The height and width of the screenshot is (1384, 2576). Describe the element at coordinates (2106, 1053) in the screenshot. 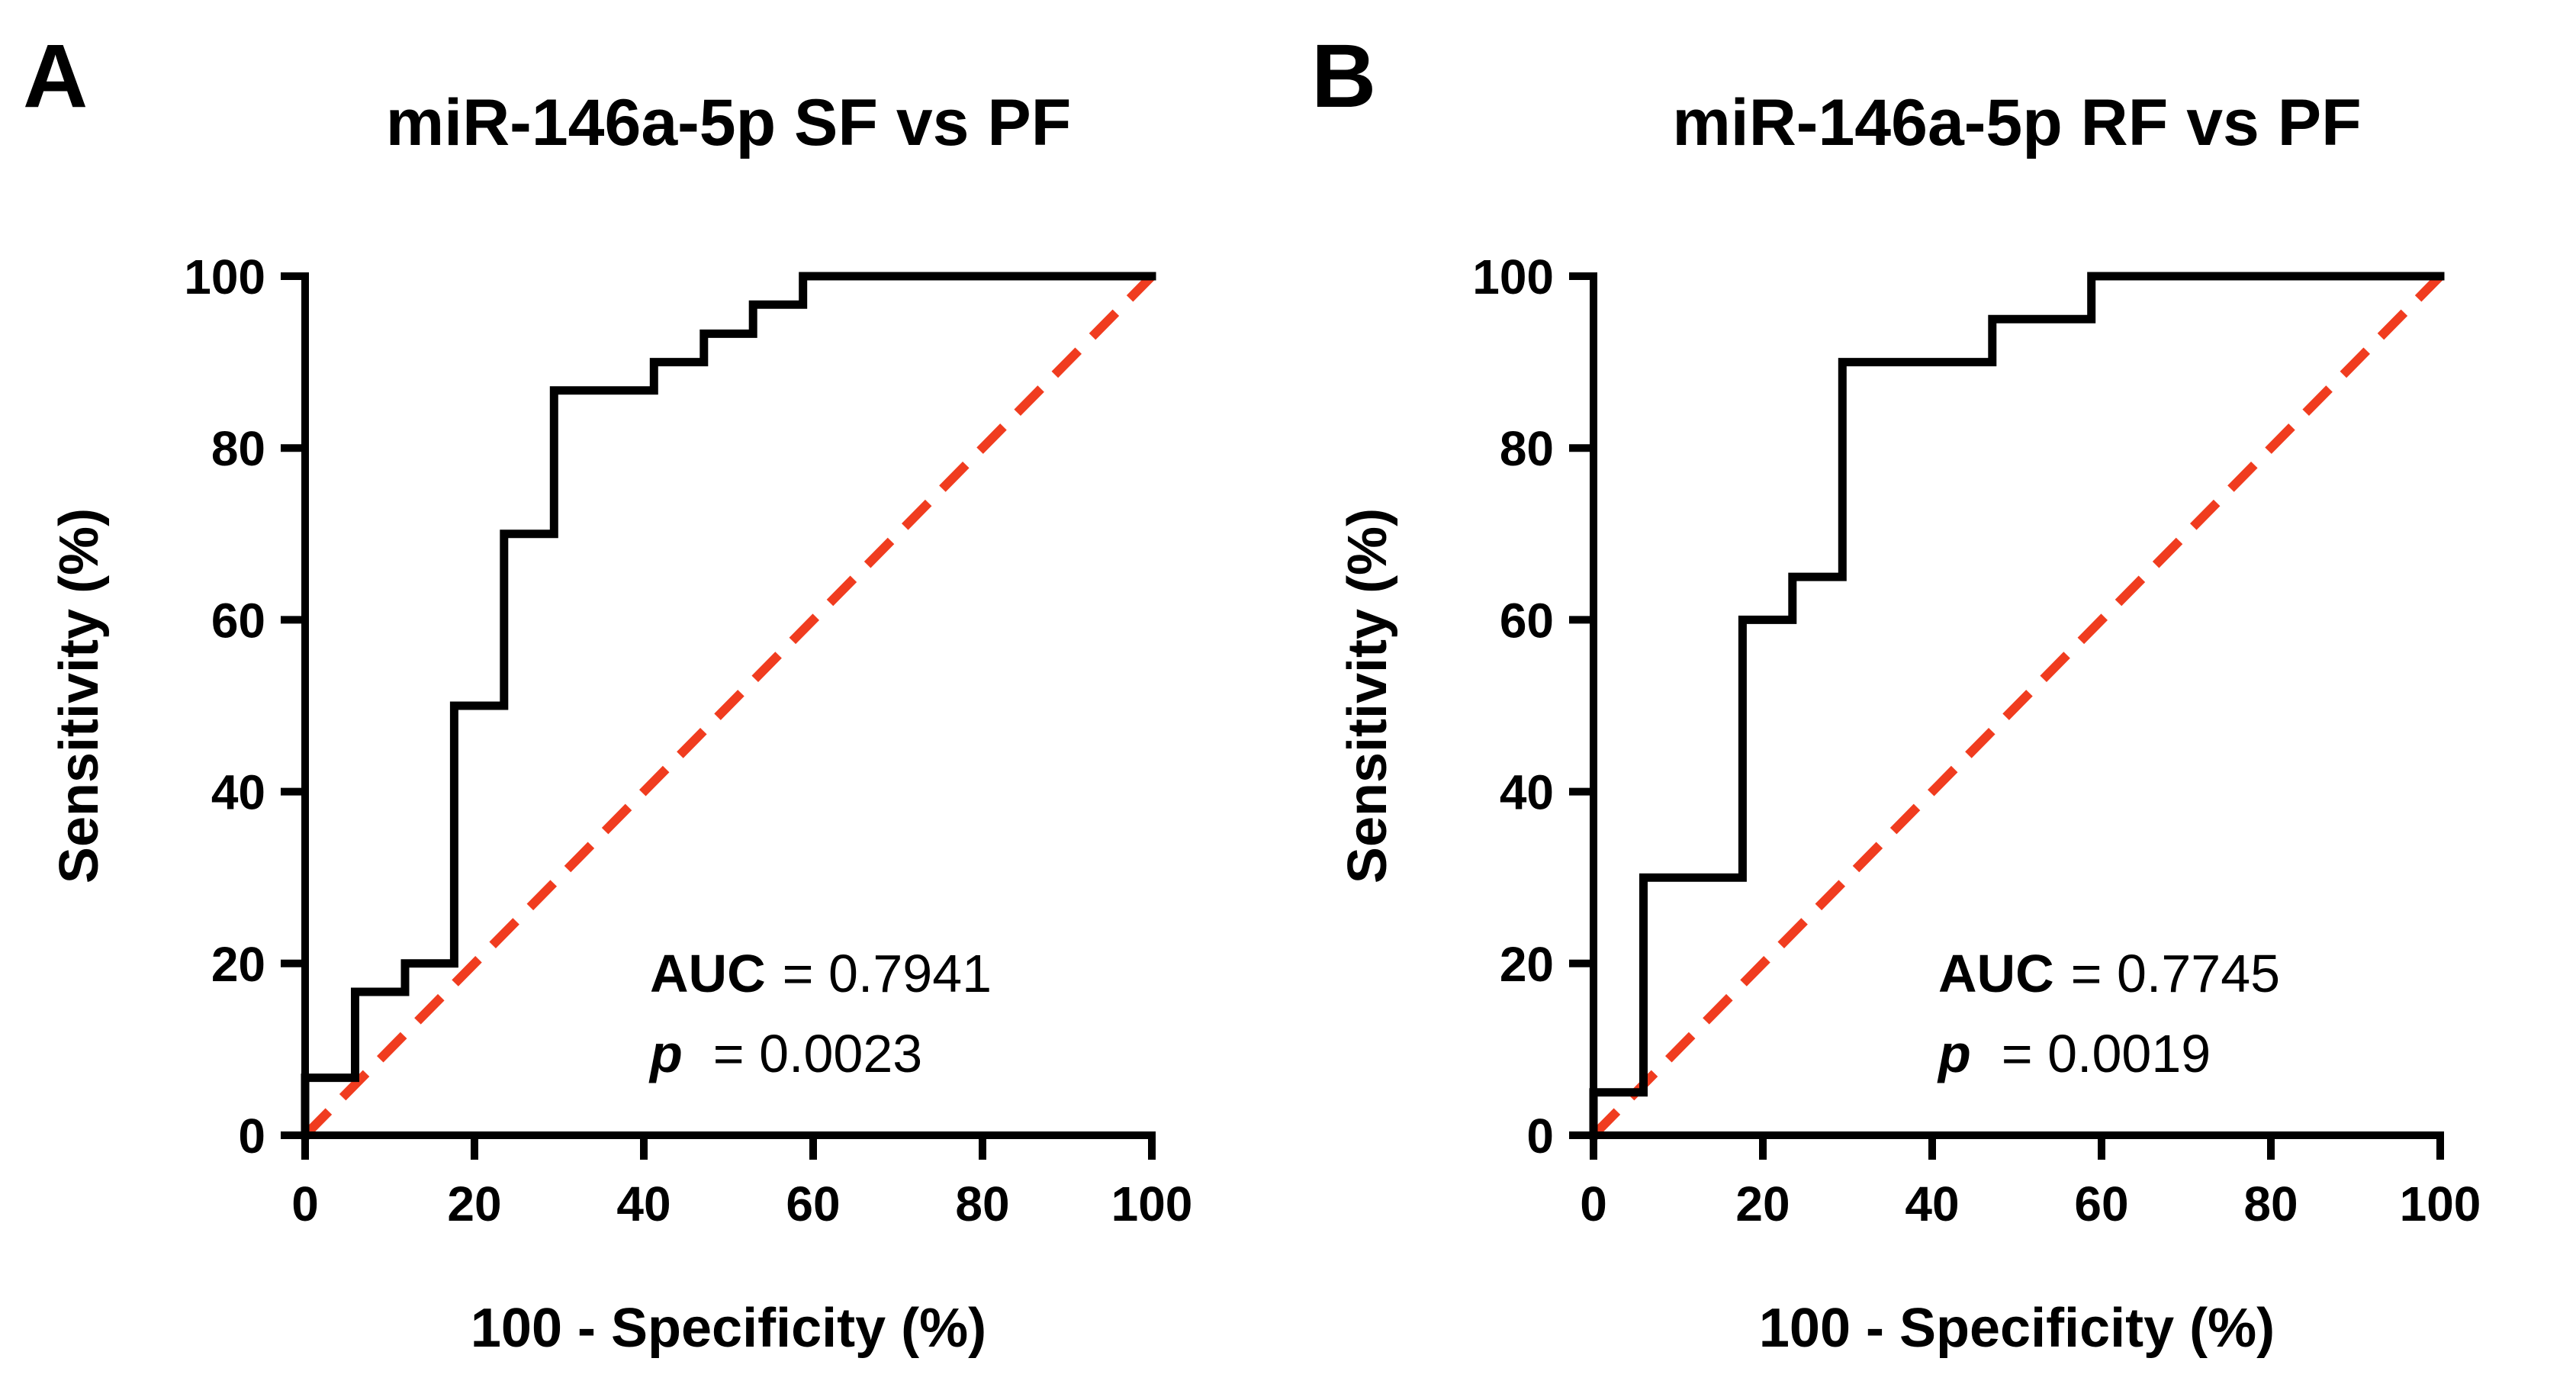

I see `p-value: = 0.0019` at that location.